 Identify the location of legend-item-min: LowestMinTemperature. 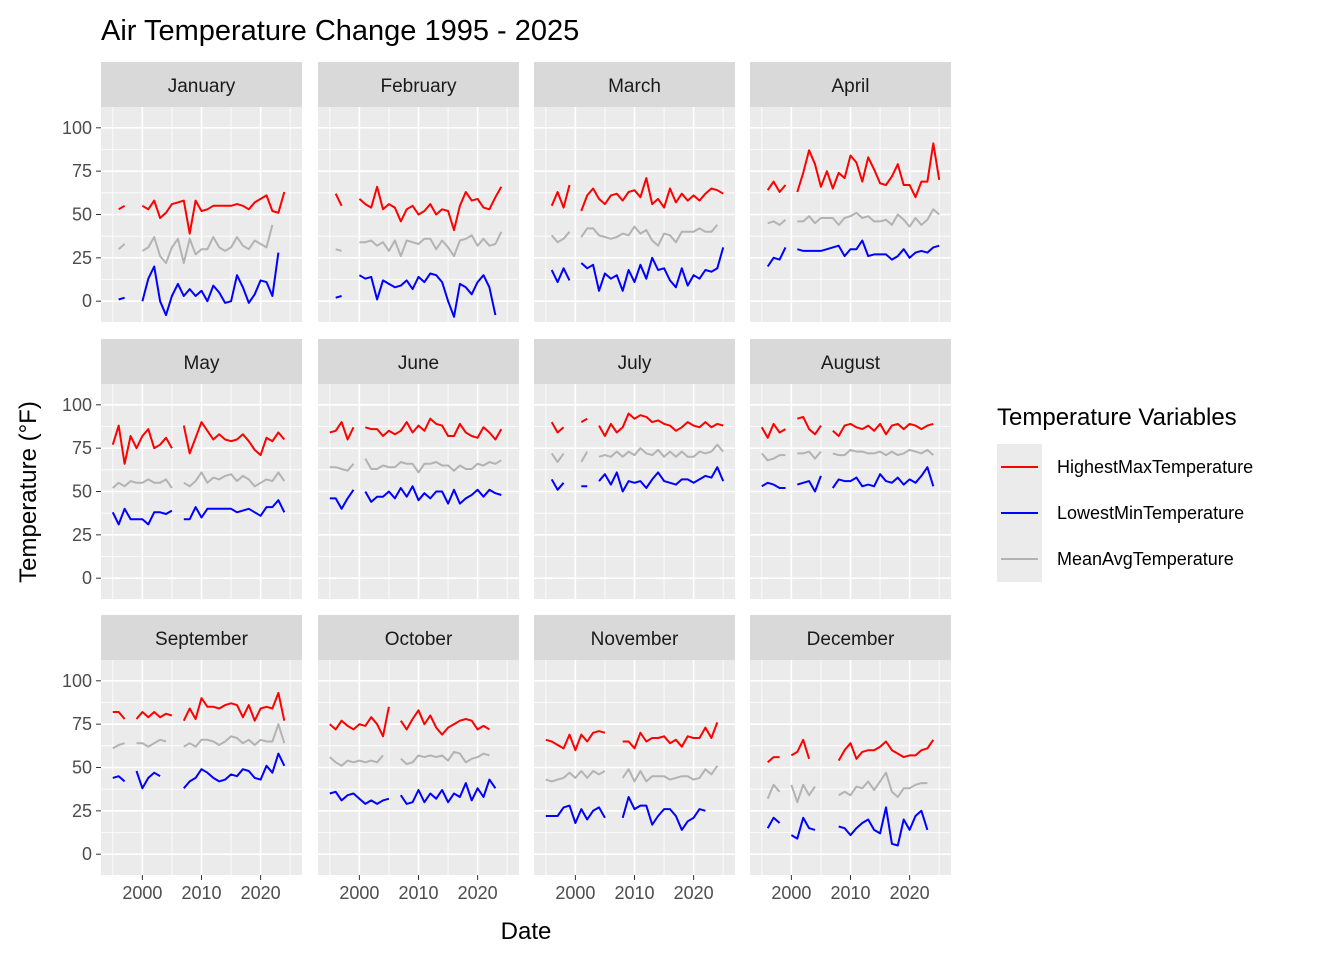
(1120, 513).